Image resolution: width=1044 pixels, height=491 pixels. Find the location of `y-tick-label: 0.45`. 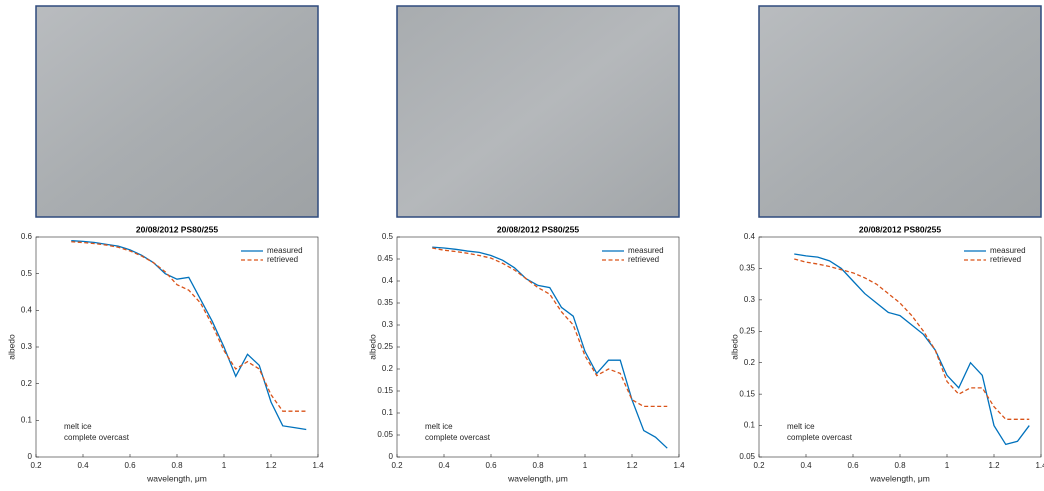

y-tick-label: 0.45 is located at coordinates (385, 258).